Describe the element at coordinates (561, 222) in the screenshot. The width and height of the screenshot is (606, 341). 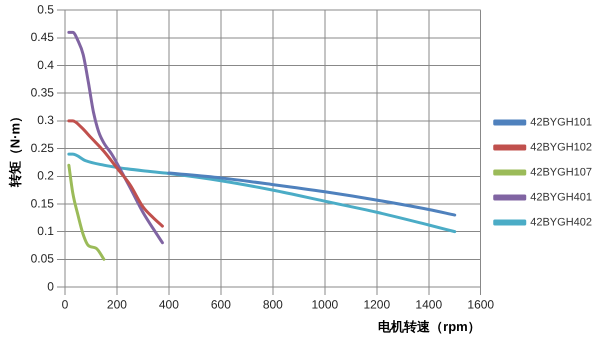
I see `legend-label: 42BYGH402` at that location.